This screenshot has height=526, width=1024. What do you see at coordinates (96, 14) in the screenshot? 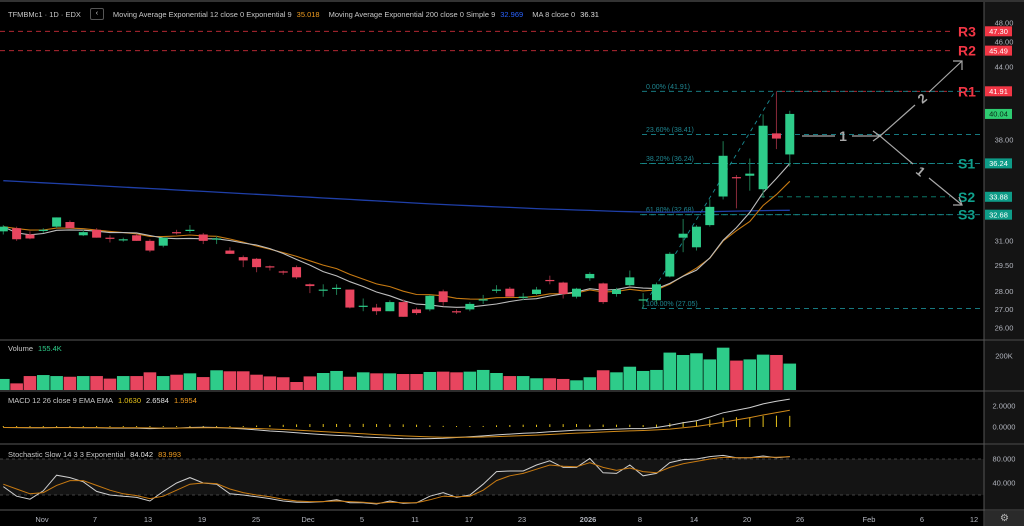
I see `chevron-left-icon: ‹` at bounding box center [96, 14].